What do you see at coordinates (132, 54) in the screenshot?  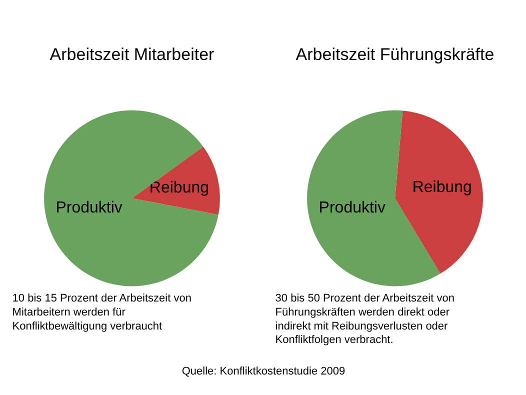 I see `chart-title: Arbeitszeit Mitarbeiter` at bounding box center [132, 54].